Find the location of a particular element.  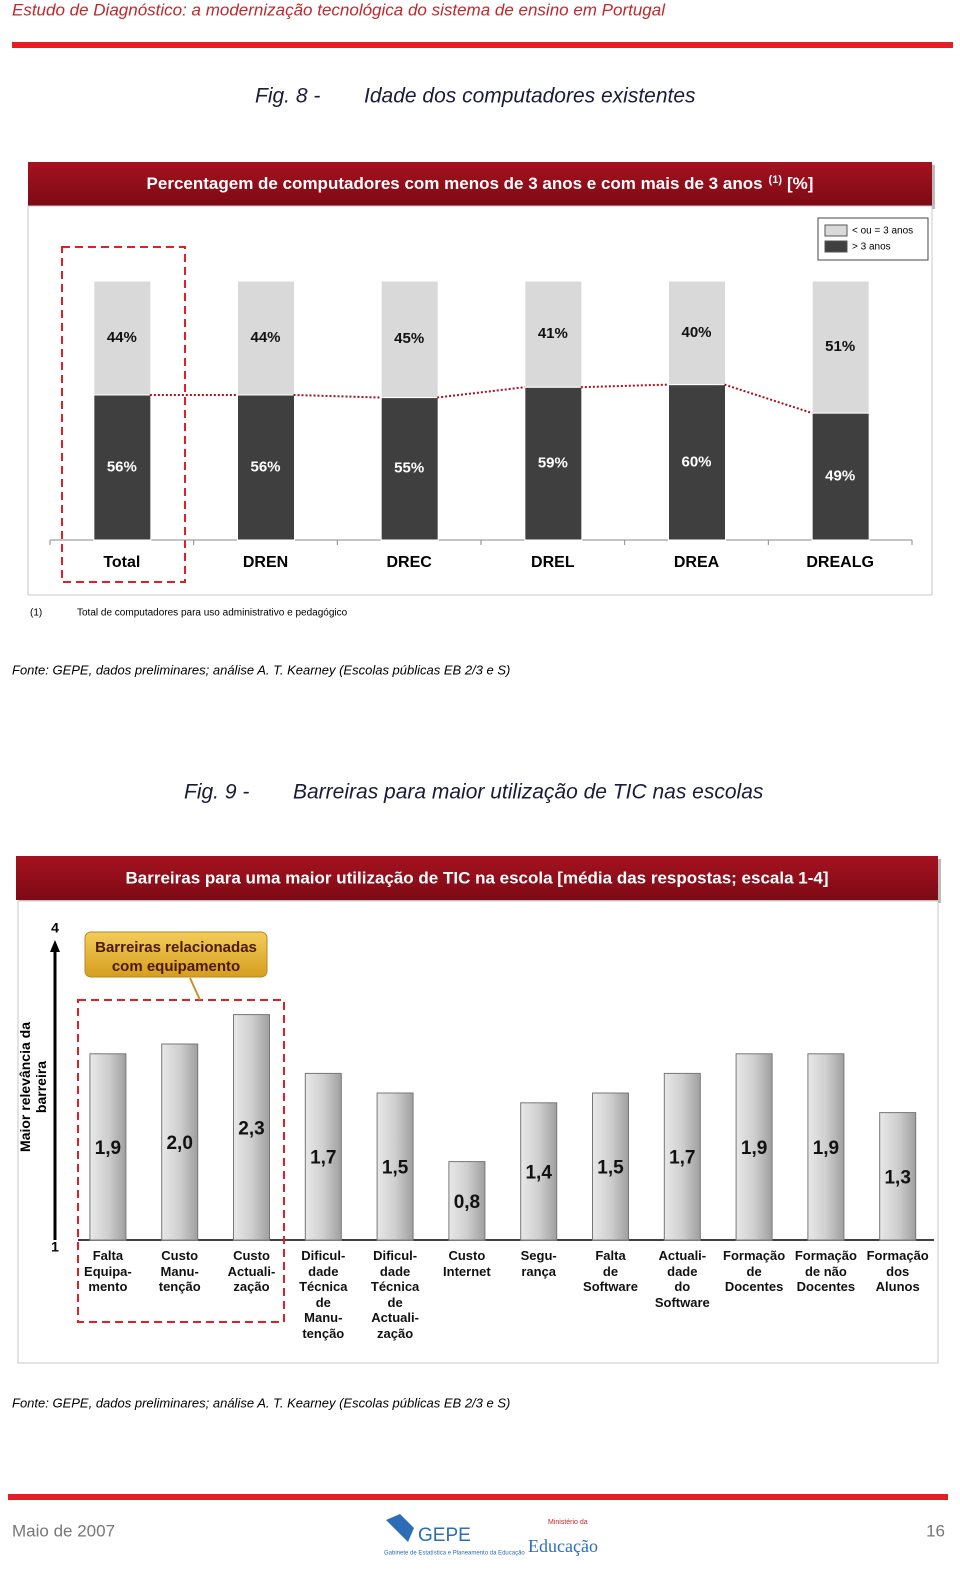

x-tick-label: Dificul- dade Técnica de Manu- tenção is located at coordinates (323, 1294).